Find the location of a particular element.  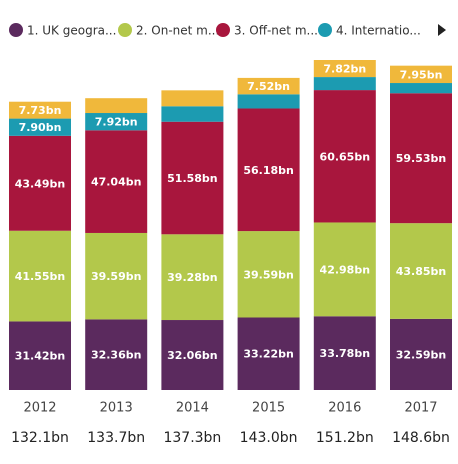

value-label: 32.59bn is located at coordinates (421, 354).